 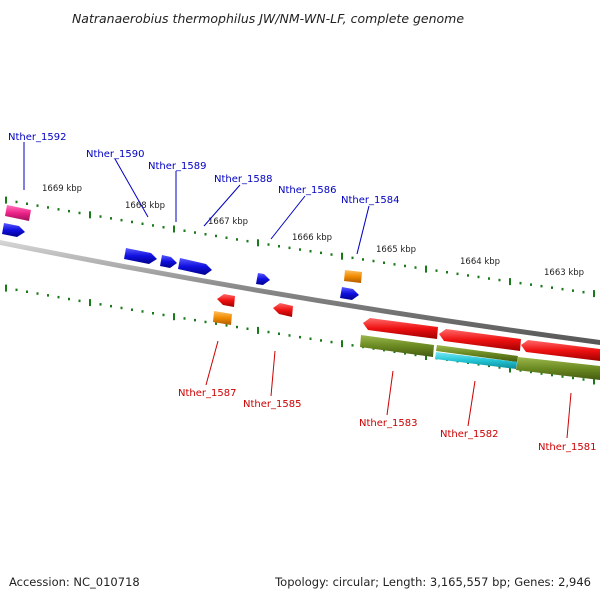 What do you see at coordinates (469, 434) in the screenshot?
I see `label-nther-1582: Nther_1582` at bounding box center [469, 434].